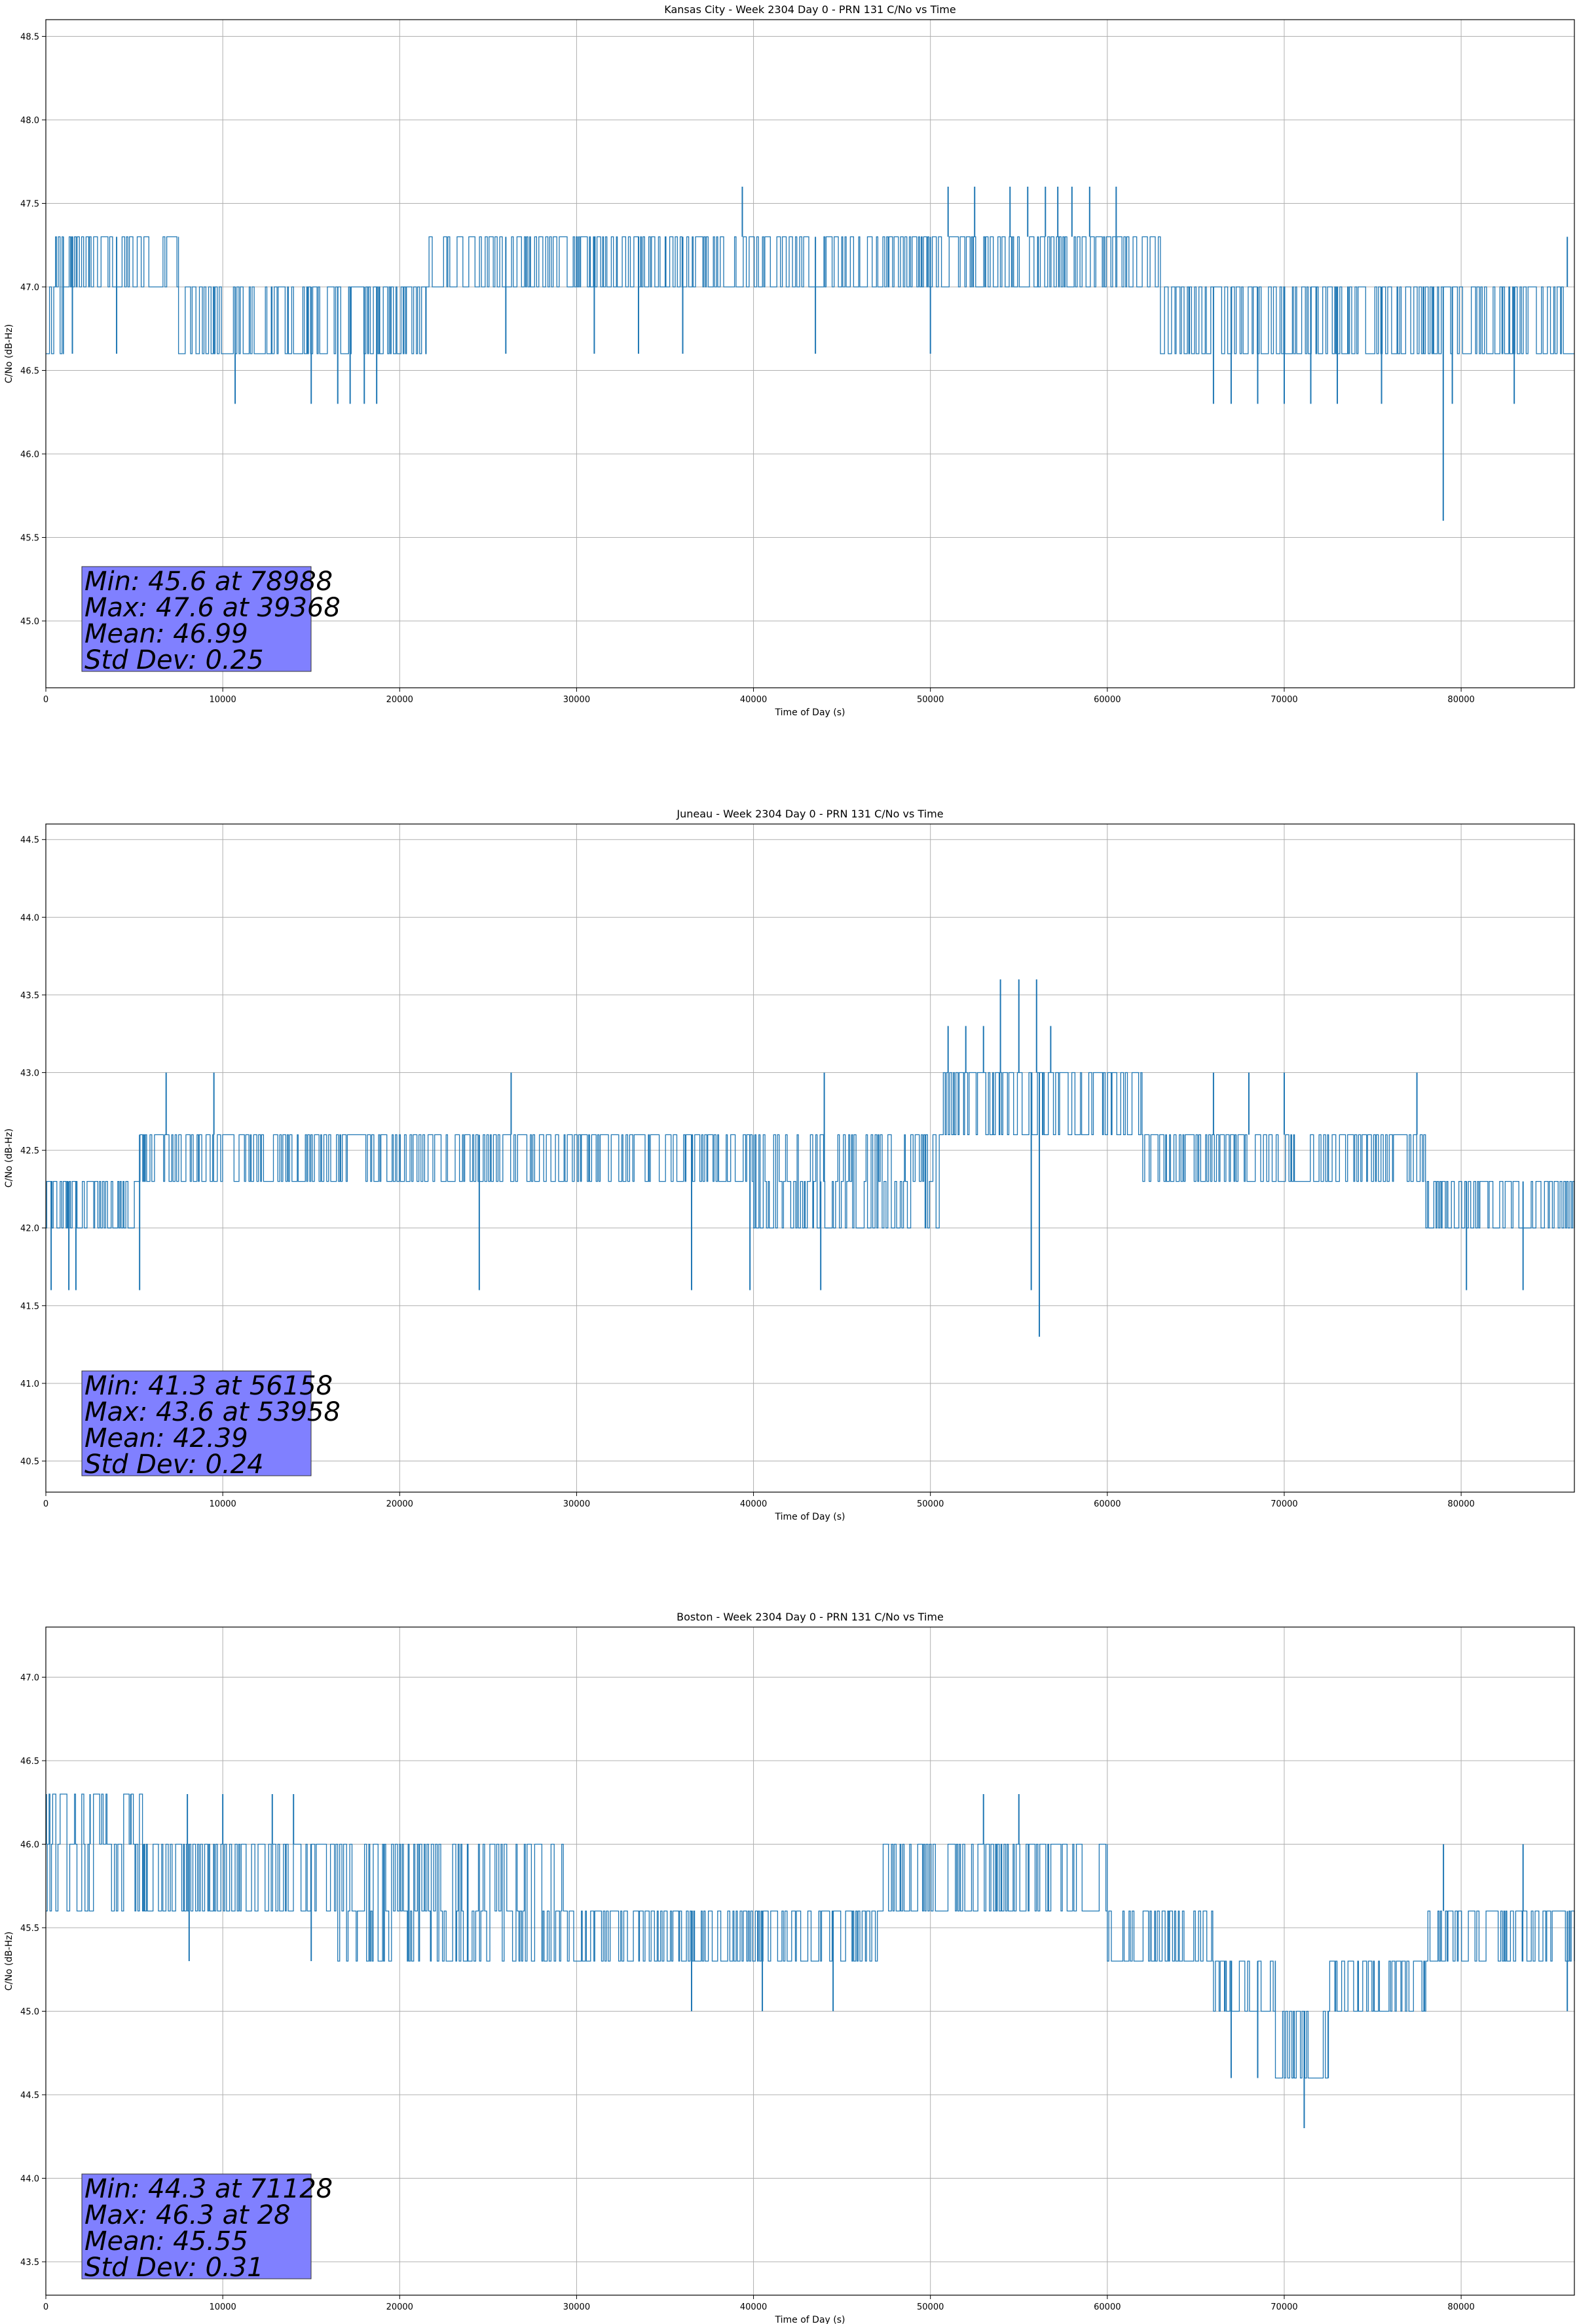 The width and height of the screenshot is (1577, 2324). I want to click on stats-line: Std Dev: 0.25, so click(174, 660).